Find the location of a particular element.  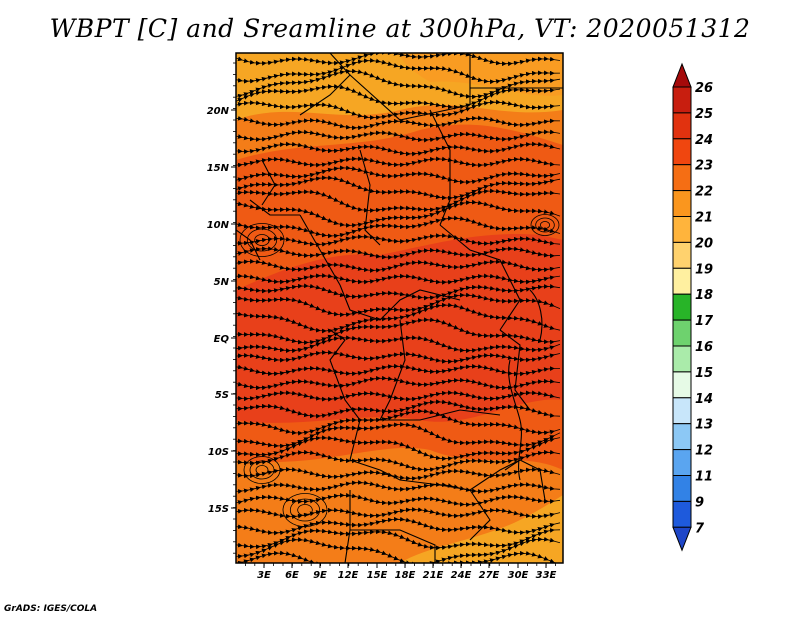

colorbar-label: 14 is located at coordinates (704, 399).